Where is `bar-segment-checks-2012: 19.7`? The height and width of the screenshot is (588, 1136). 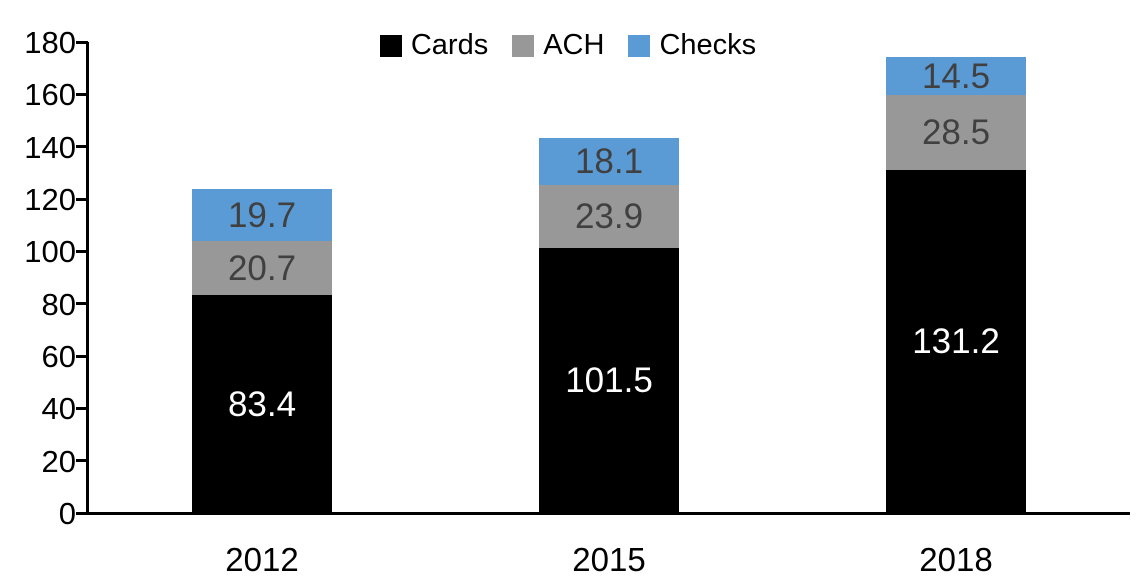
bar-segment-checks-2012: 19.7 is located at coordinates (262, 215).